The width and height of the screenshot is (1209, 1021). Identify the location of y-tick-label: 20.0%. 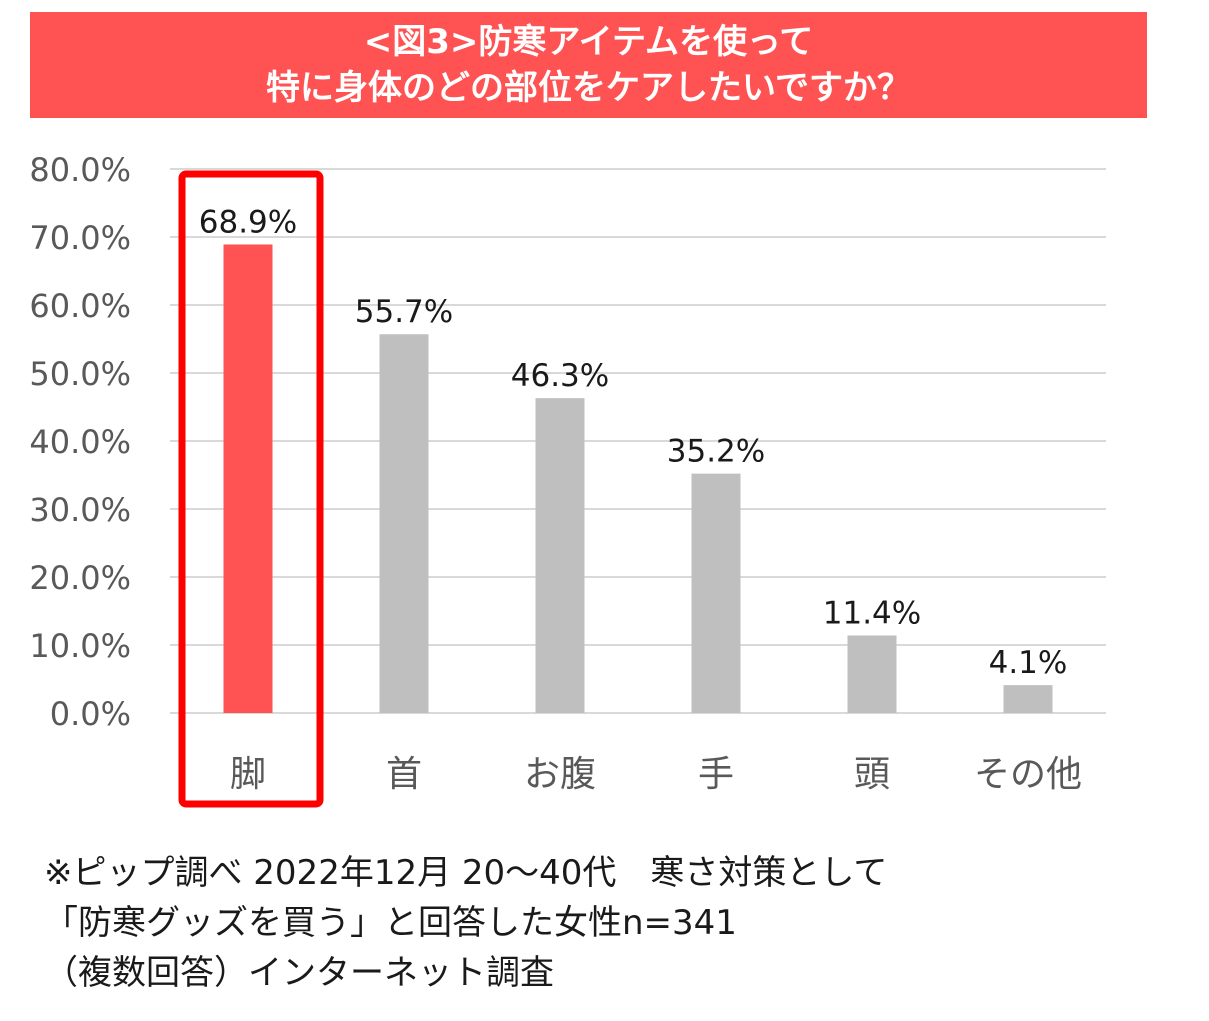
(80, 578).